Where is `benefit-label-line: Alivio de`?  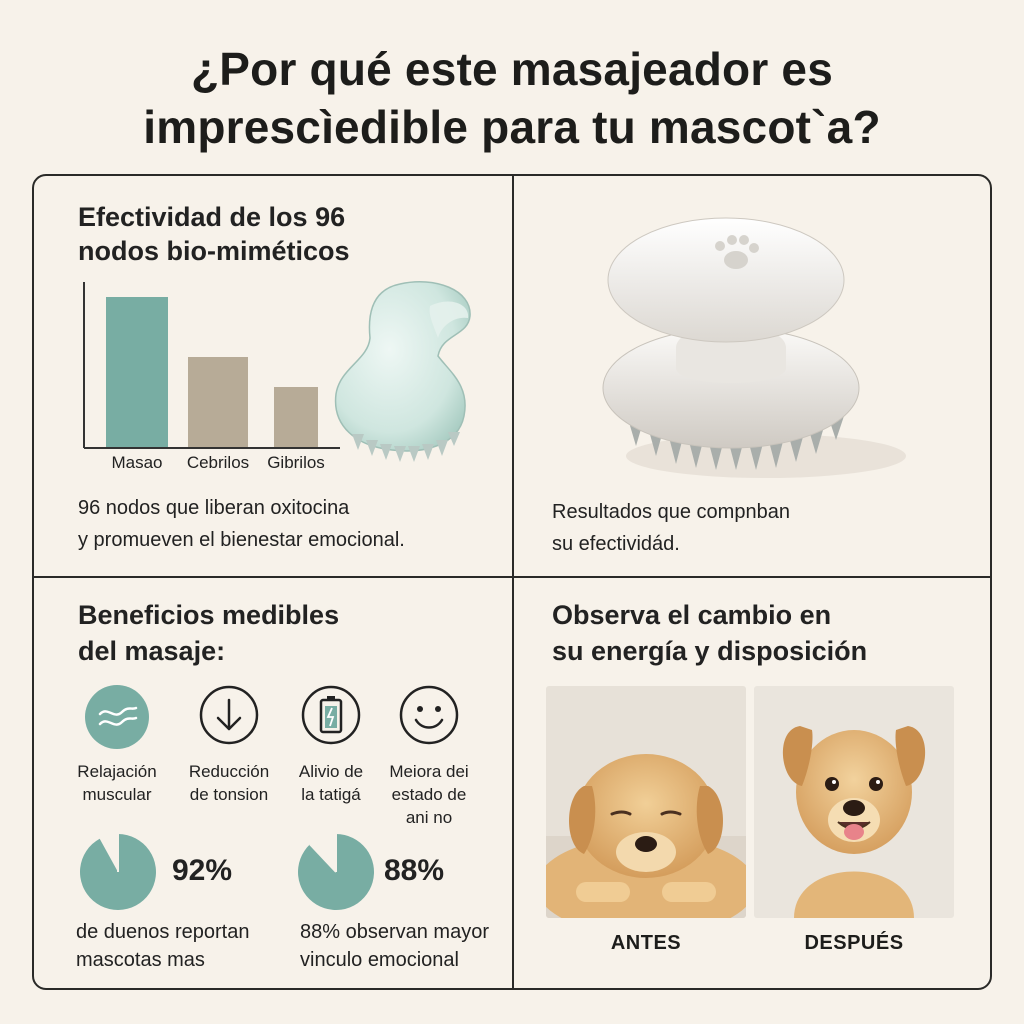
benefit-label-line: Alivio de is located at coordinates (331, 771).